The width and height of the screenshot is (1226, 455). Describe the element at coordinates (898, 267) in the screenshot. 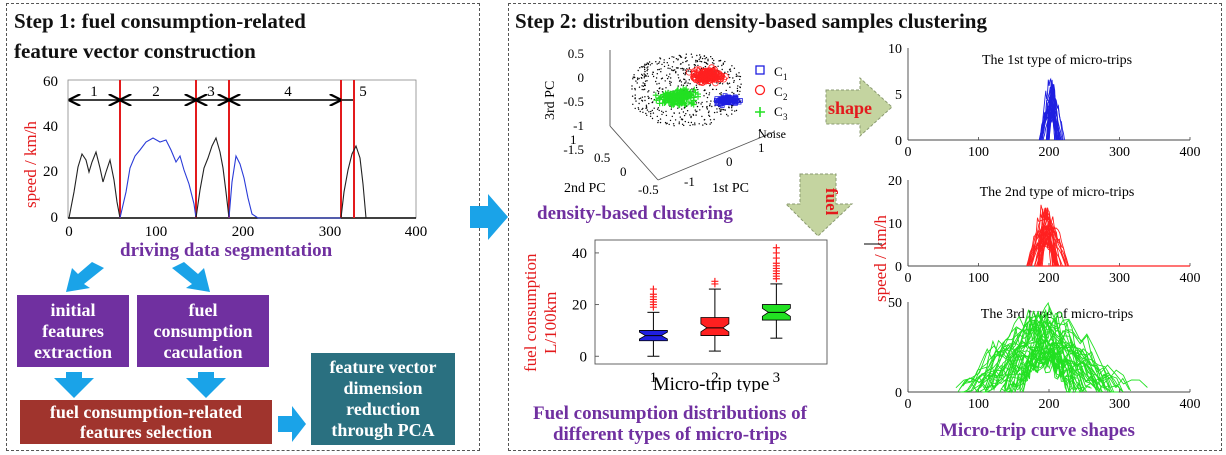

I see `shape-ytick: 0` at that location.